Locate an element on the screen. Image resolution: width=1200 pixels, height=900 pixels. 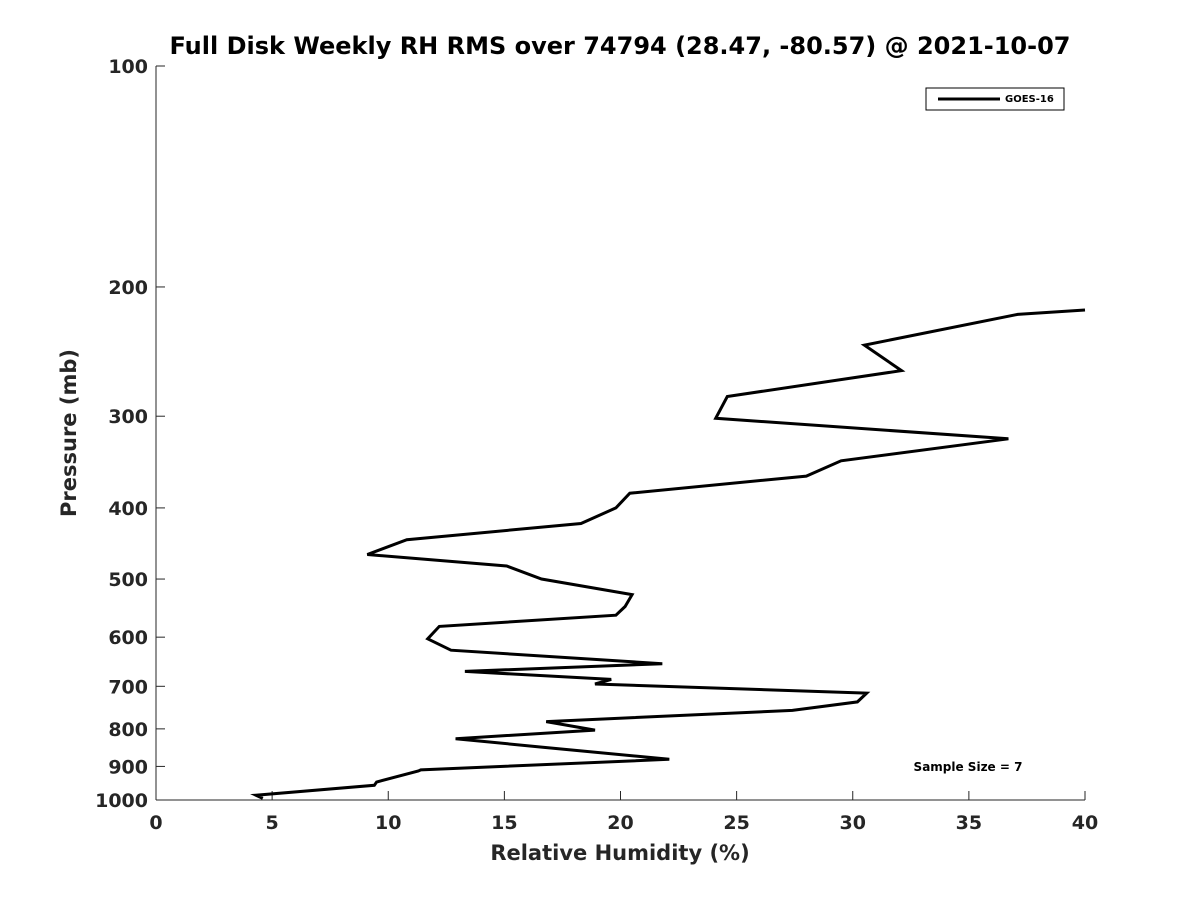
y-tick-label: 600 is located at coordinates (128, 638).